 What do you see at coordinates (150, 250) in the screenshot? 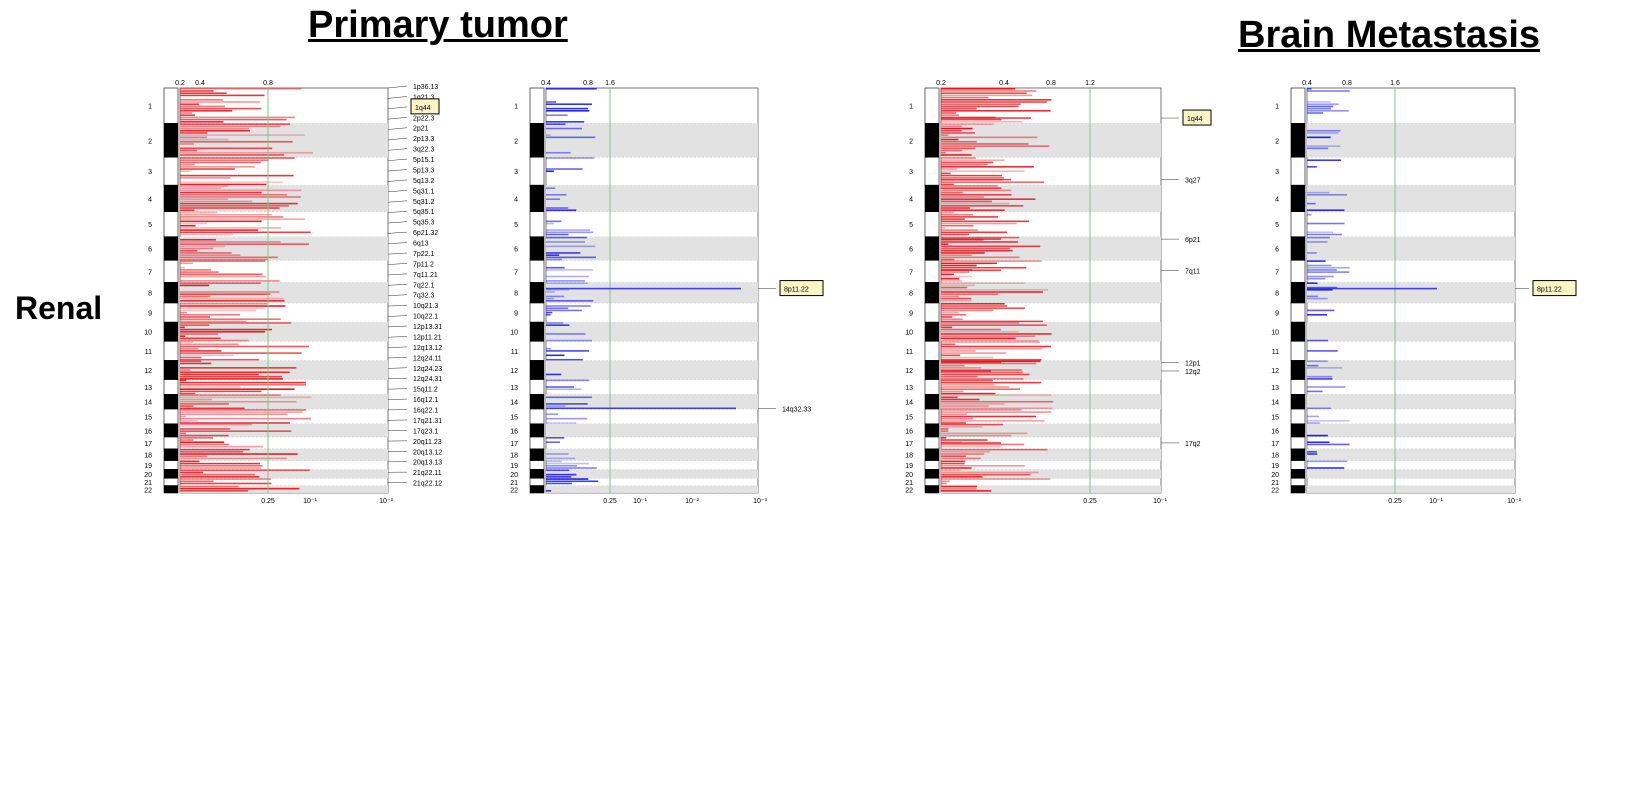
I see `chromosome-label: 6` at bounding box center [150, 250].